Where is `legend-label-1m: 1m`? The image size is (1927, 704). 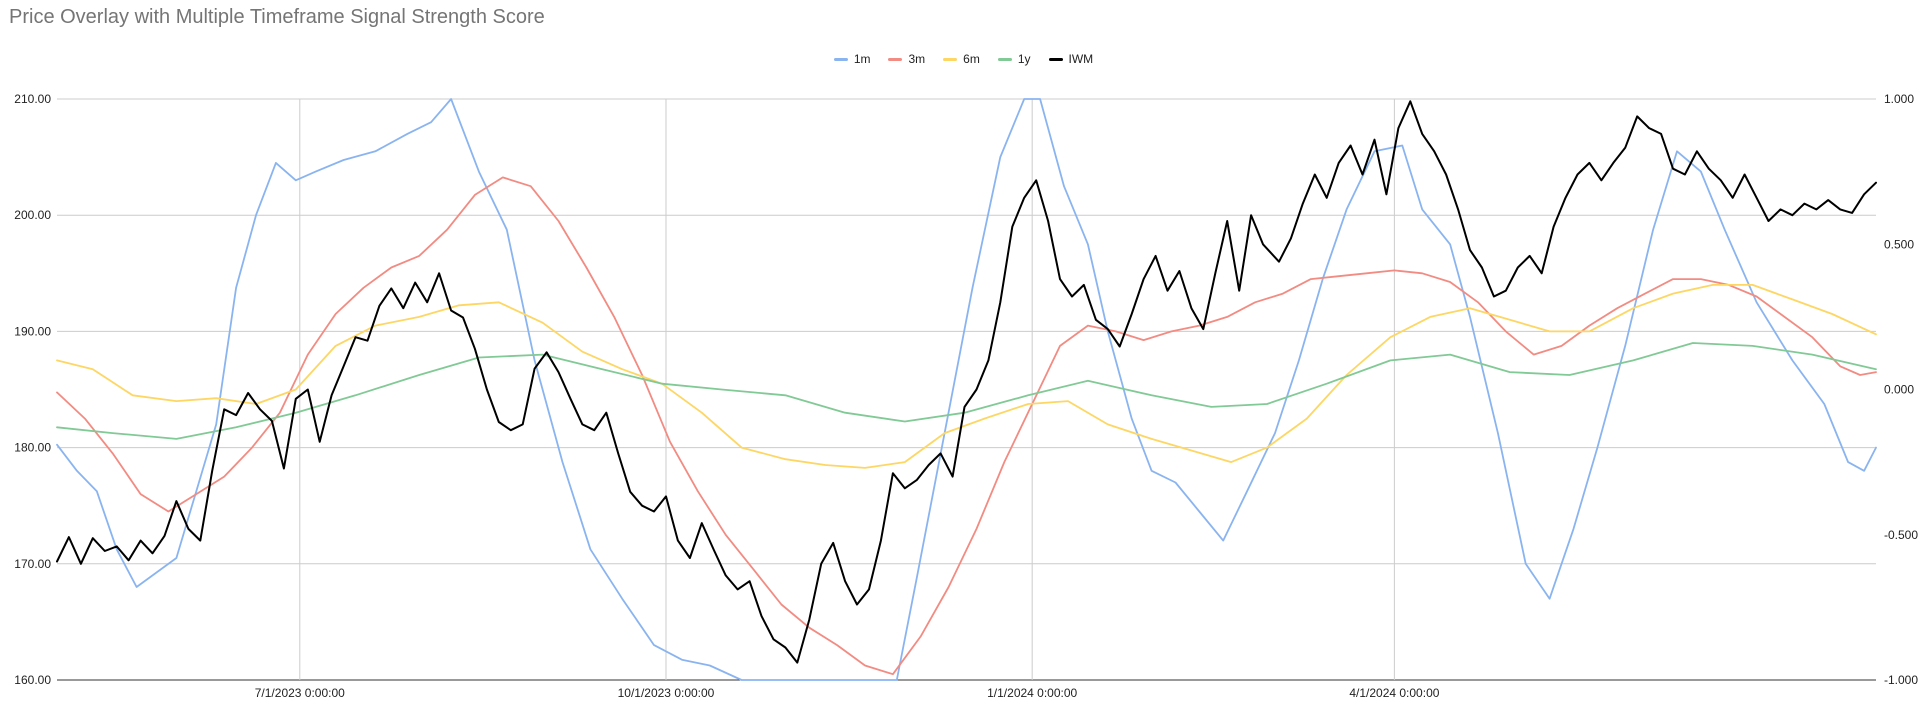
legend-label-1m: 1m is located at coordinates (862, 59).